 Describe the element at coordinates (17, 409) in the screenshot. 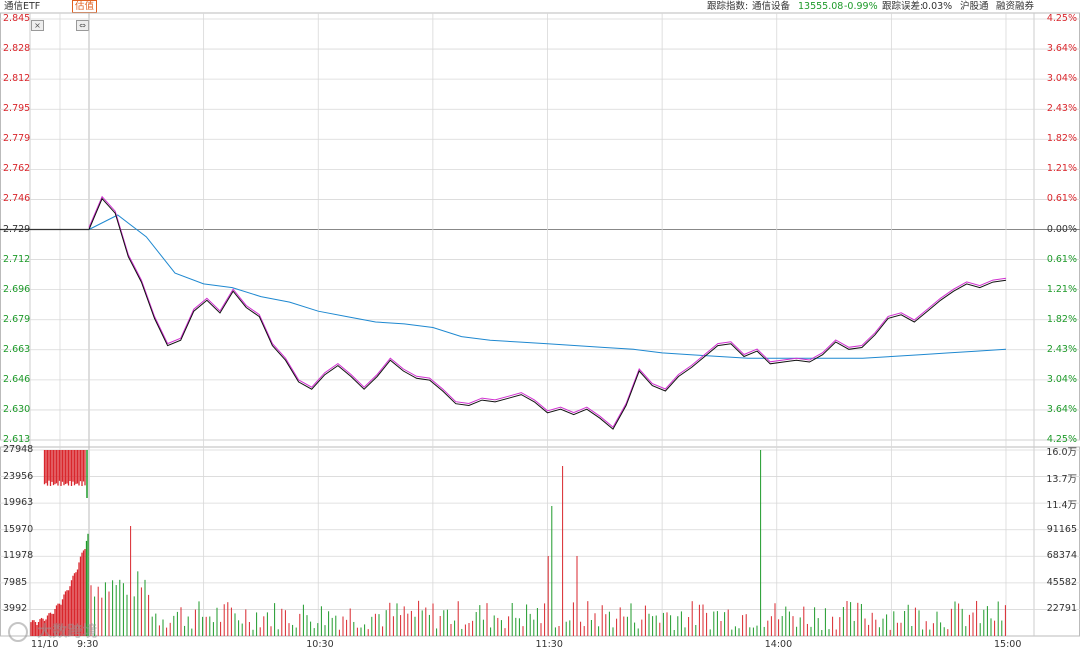

I see `price-tick-label: 2.630` at that location.